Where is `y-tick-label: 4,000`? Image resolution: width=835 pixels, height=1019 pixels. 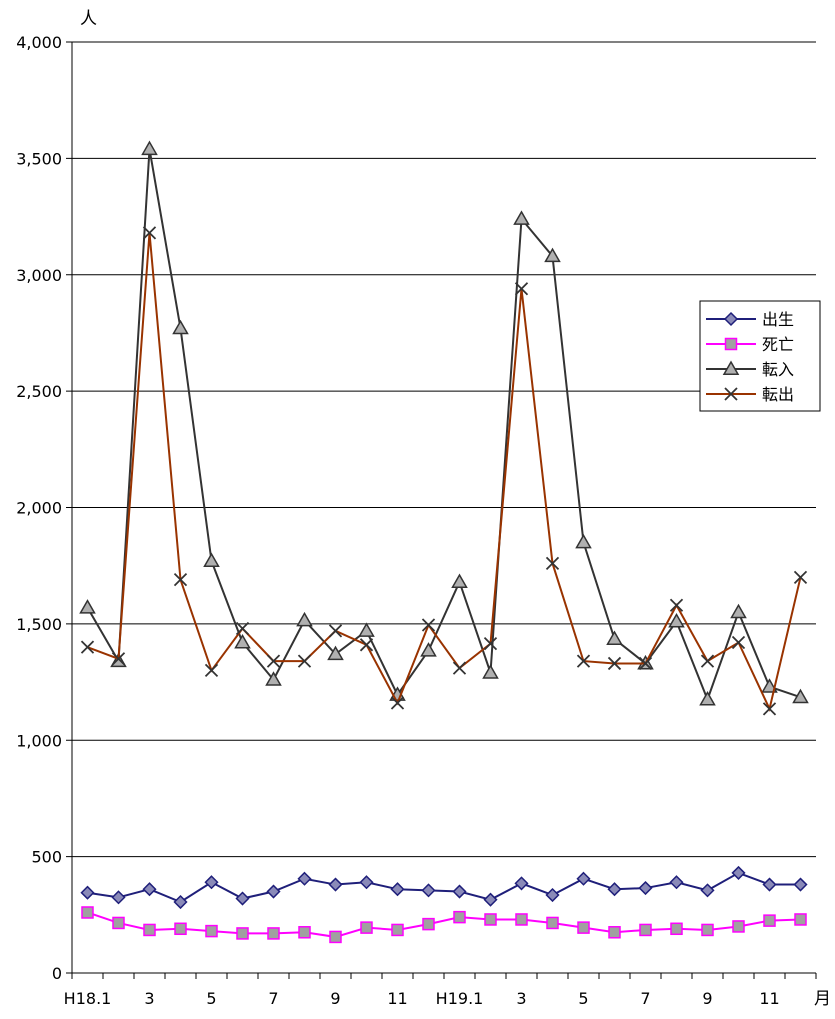 y-tick-label: 4,000 is located at coordinates (39, 42).